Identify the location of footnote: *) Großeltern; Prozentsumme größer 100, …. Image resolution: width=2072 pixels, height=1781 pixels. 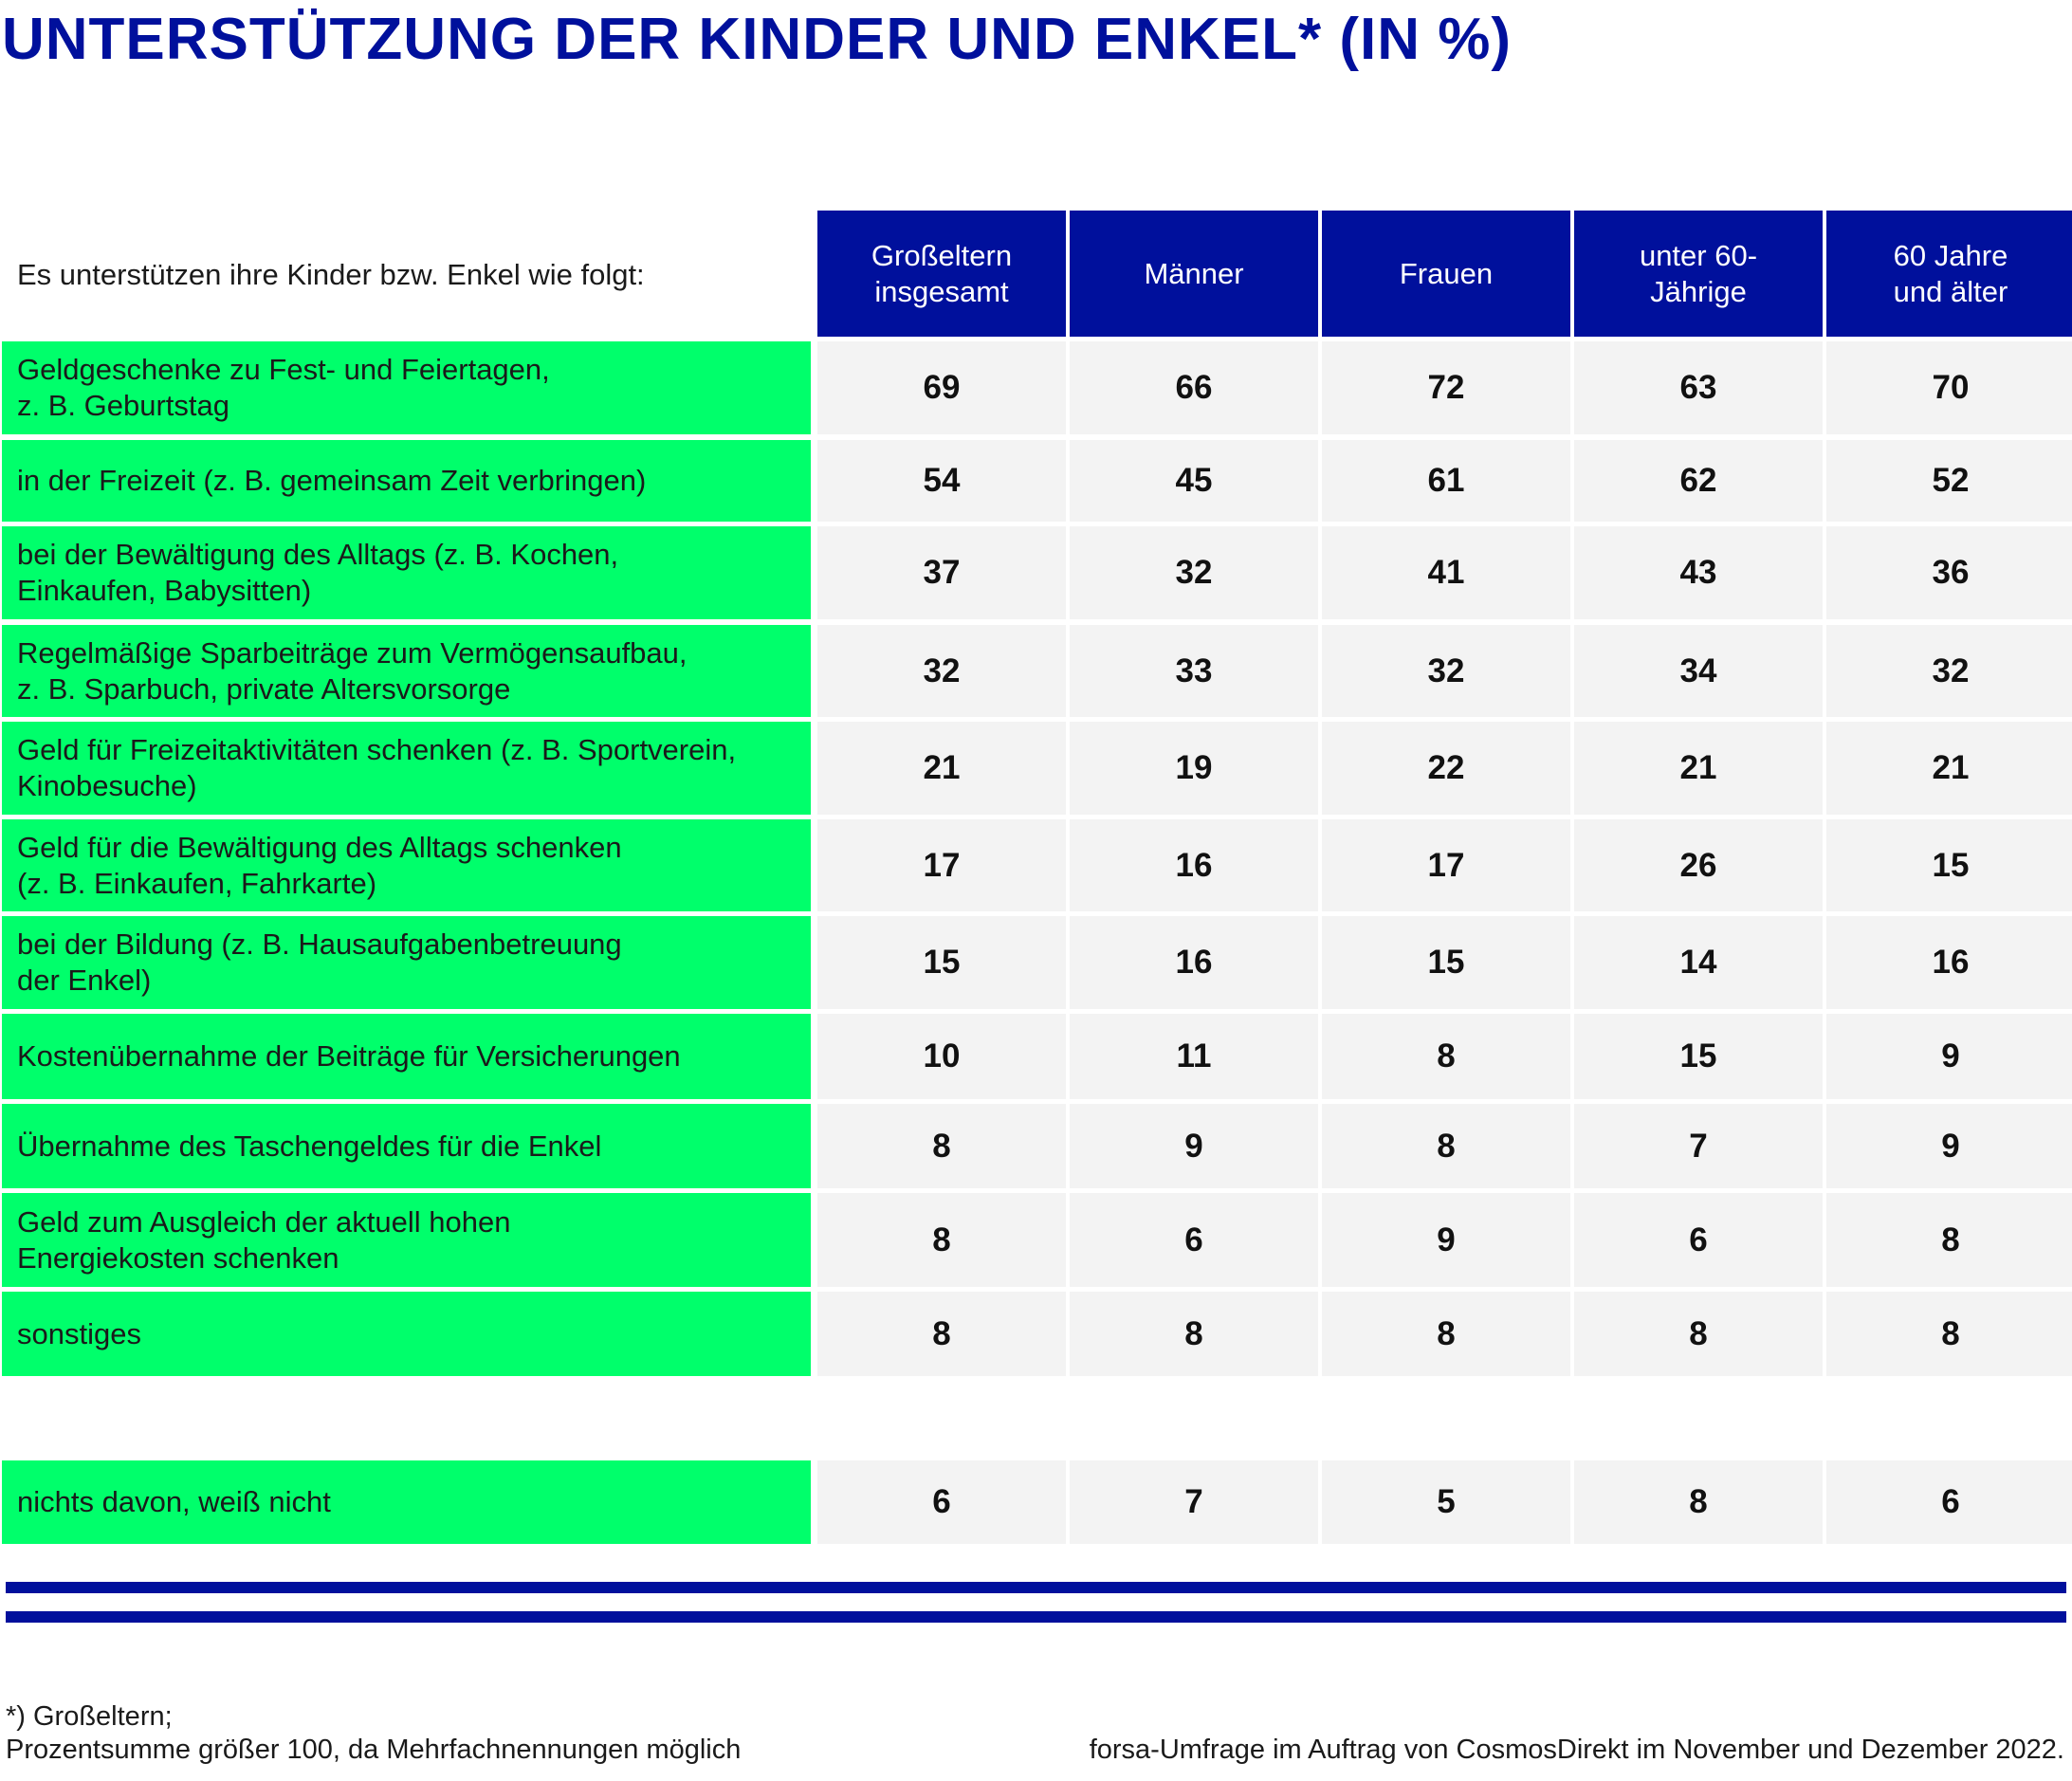
(374, 1733).